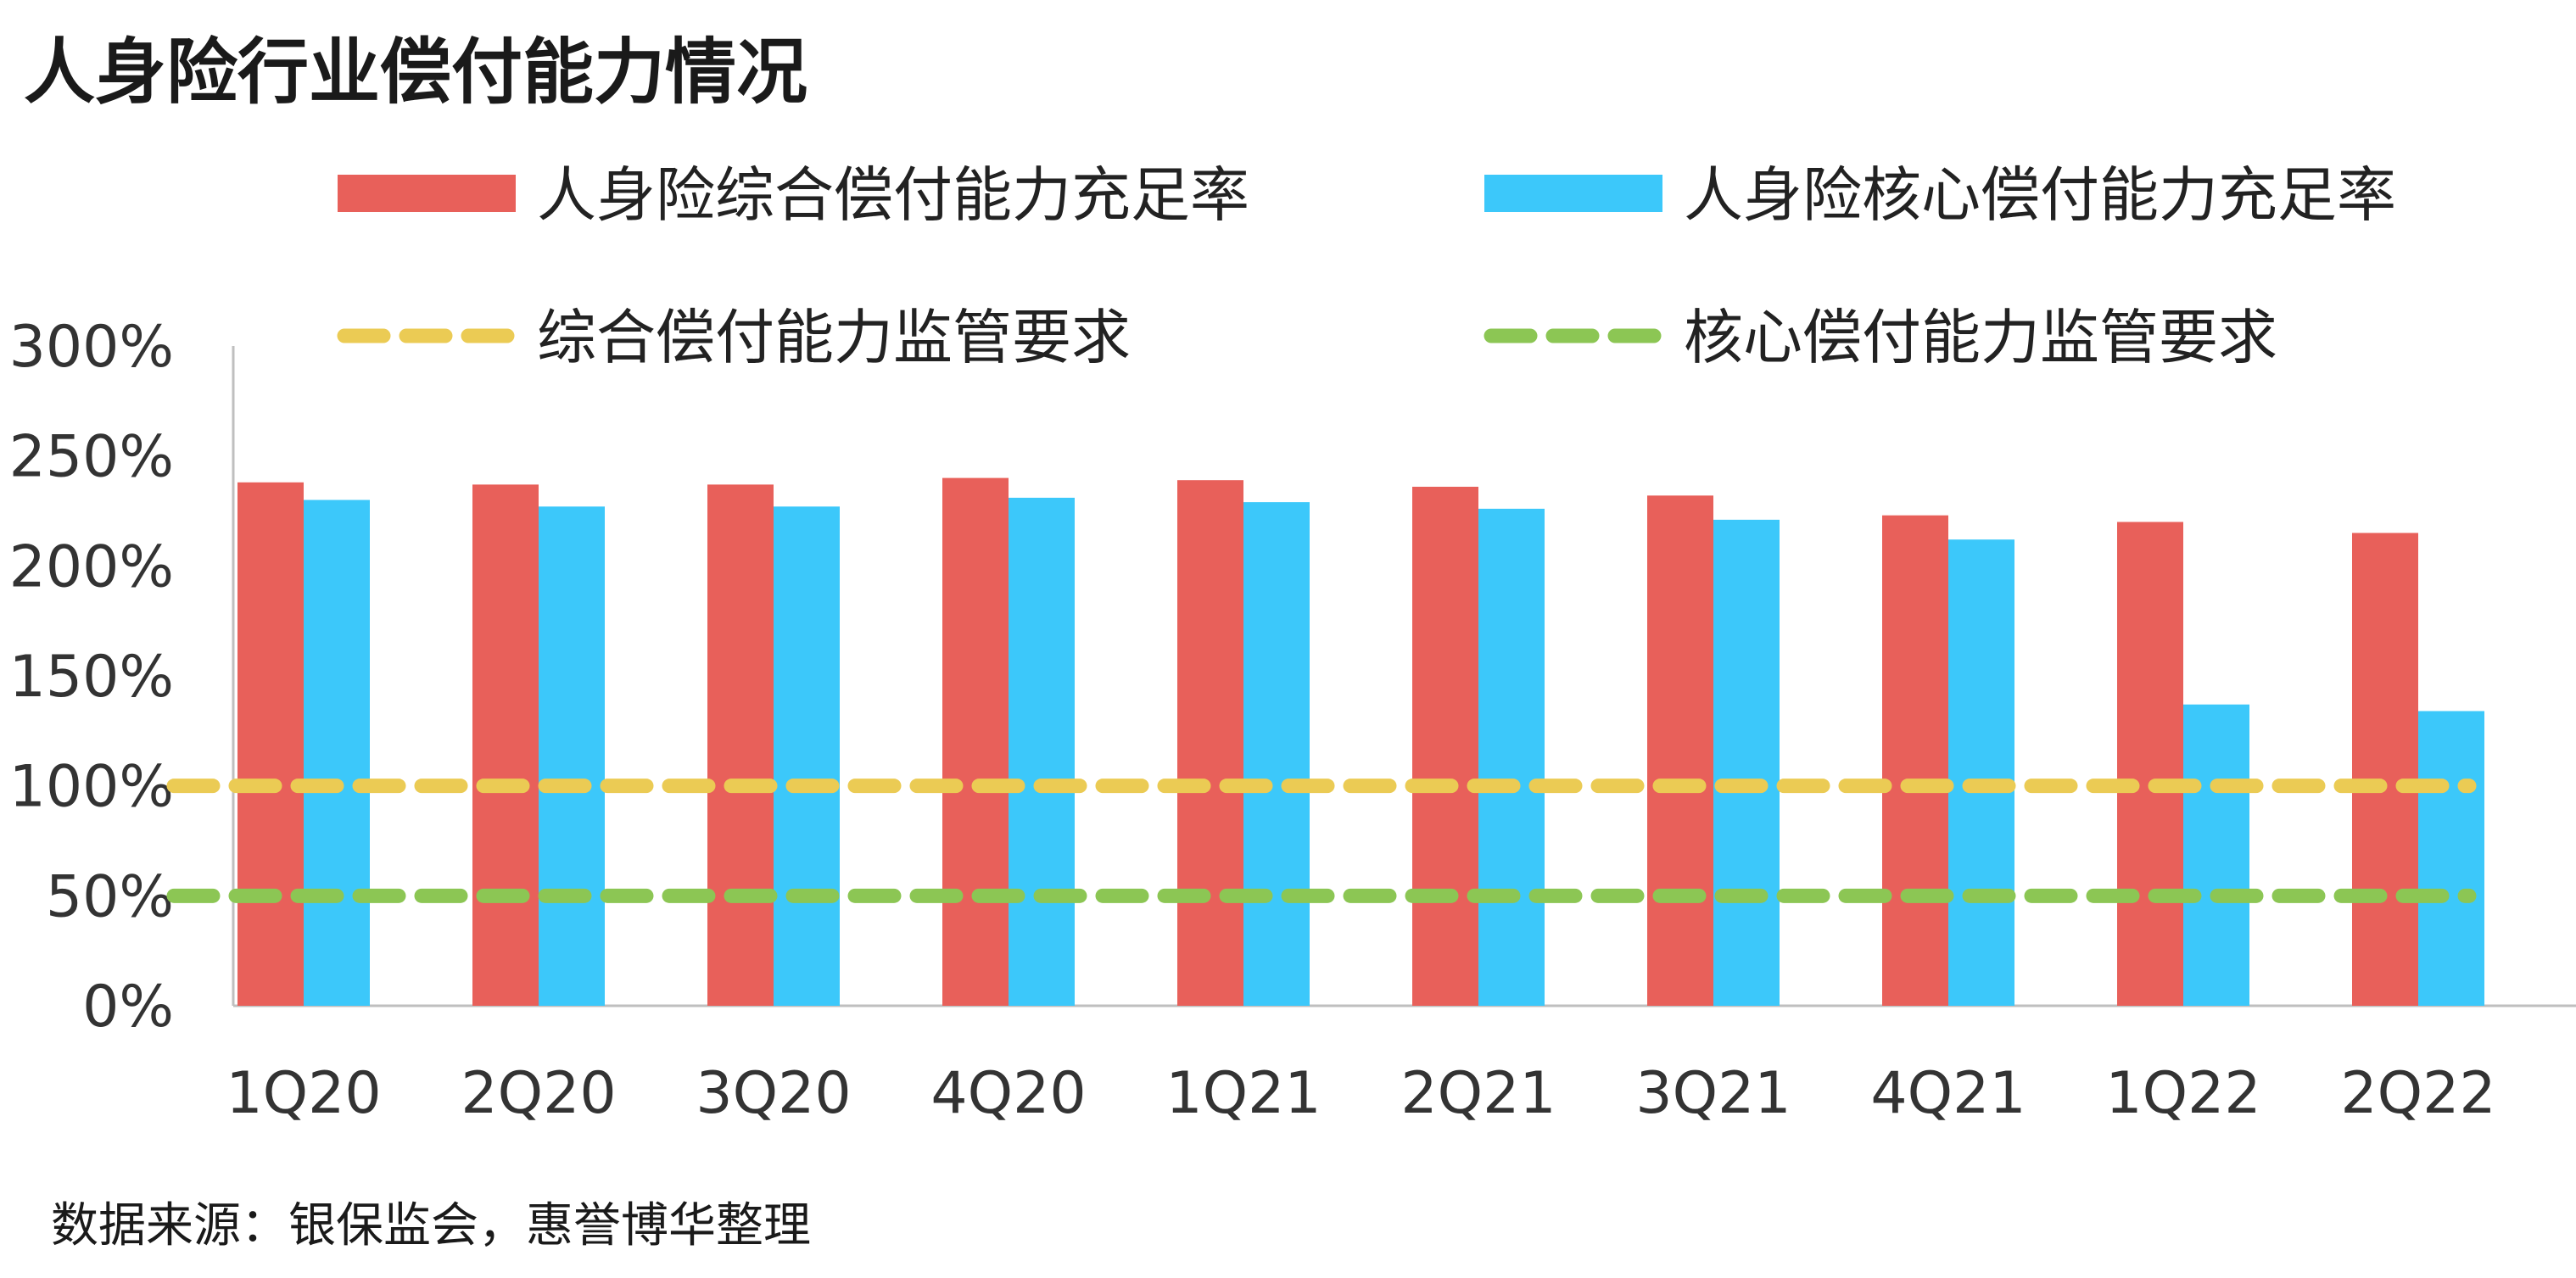 This screenshot has width=2576, height=1278. I want to click on x-tick-label: 3Q21, so click(1713, 1093).